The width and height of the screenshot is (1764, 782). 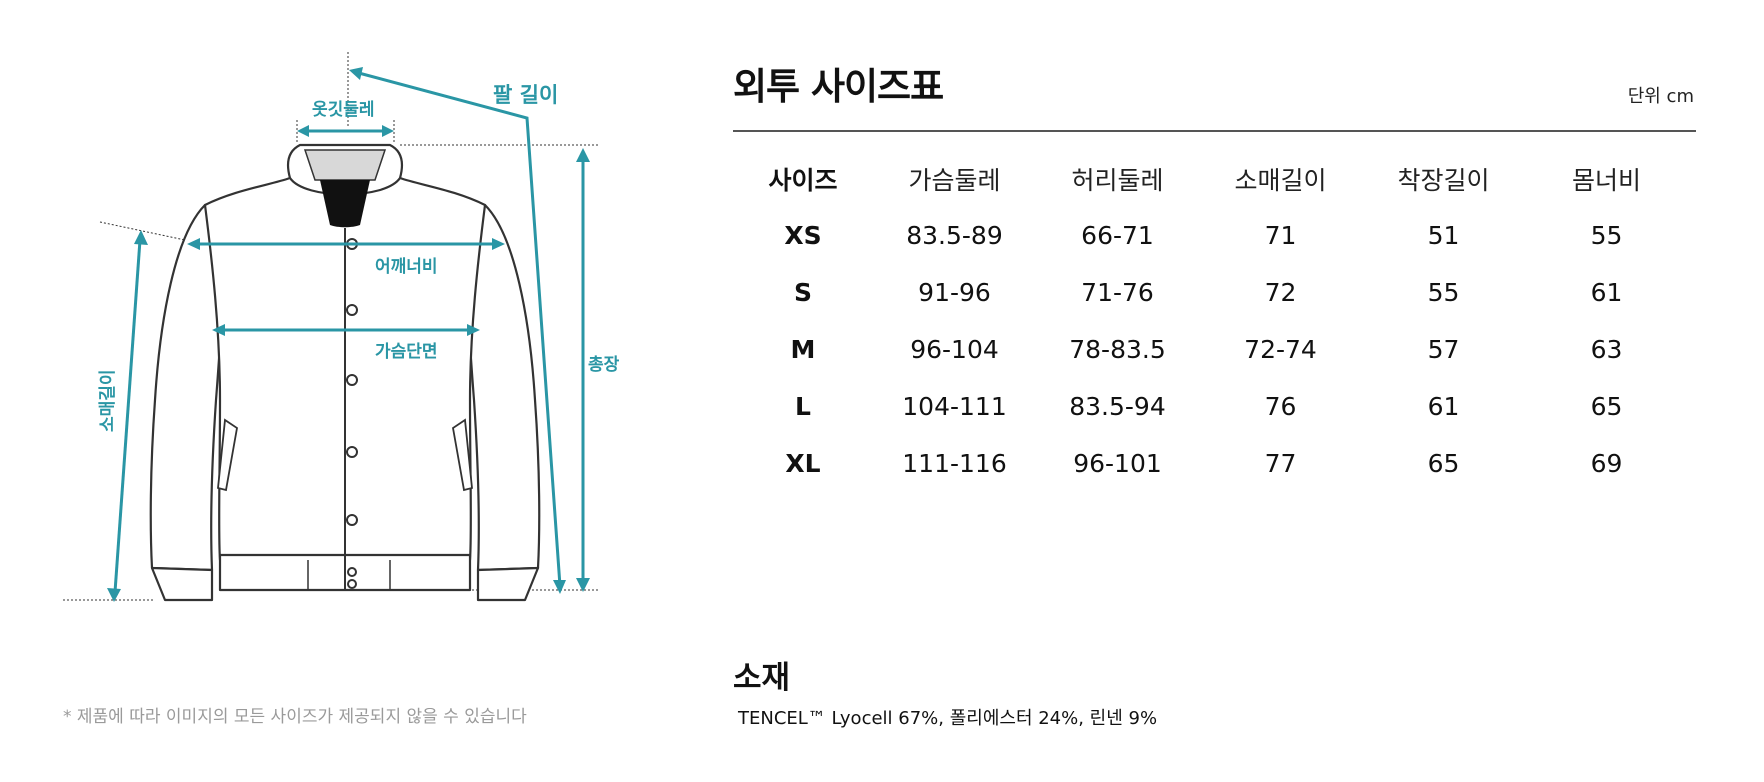 What do you see at coordinates (1606, 180) in the screenshot?
I see `header-body-width: 몸너비` at bounding box center [1606, 180].